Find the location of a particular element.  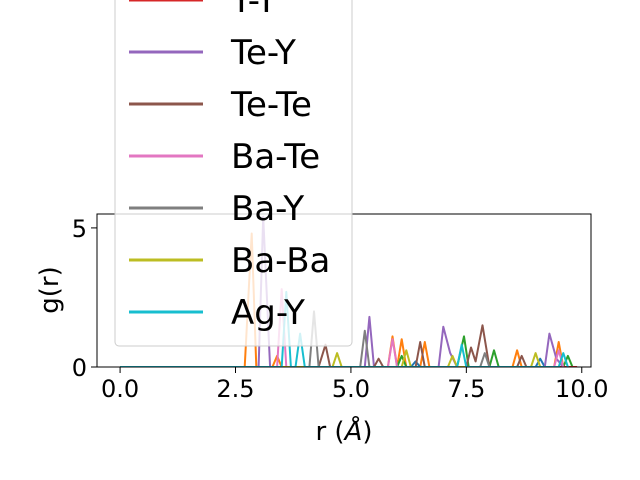

legend-label-te-te: Te-Te is located at coordinates (271, 105).